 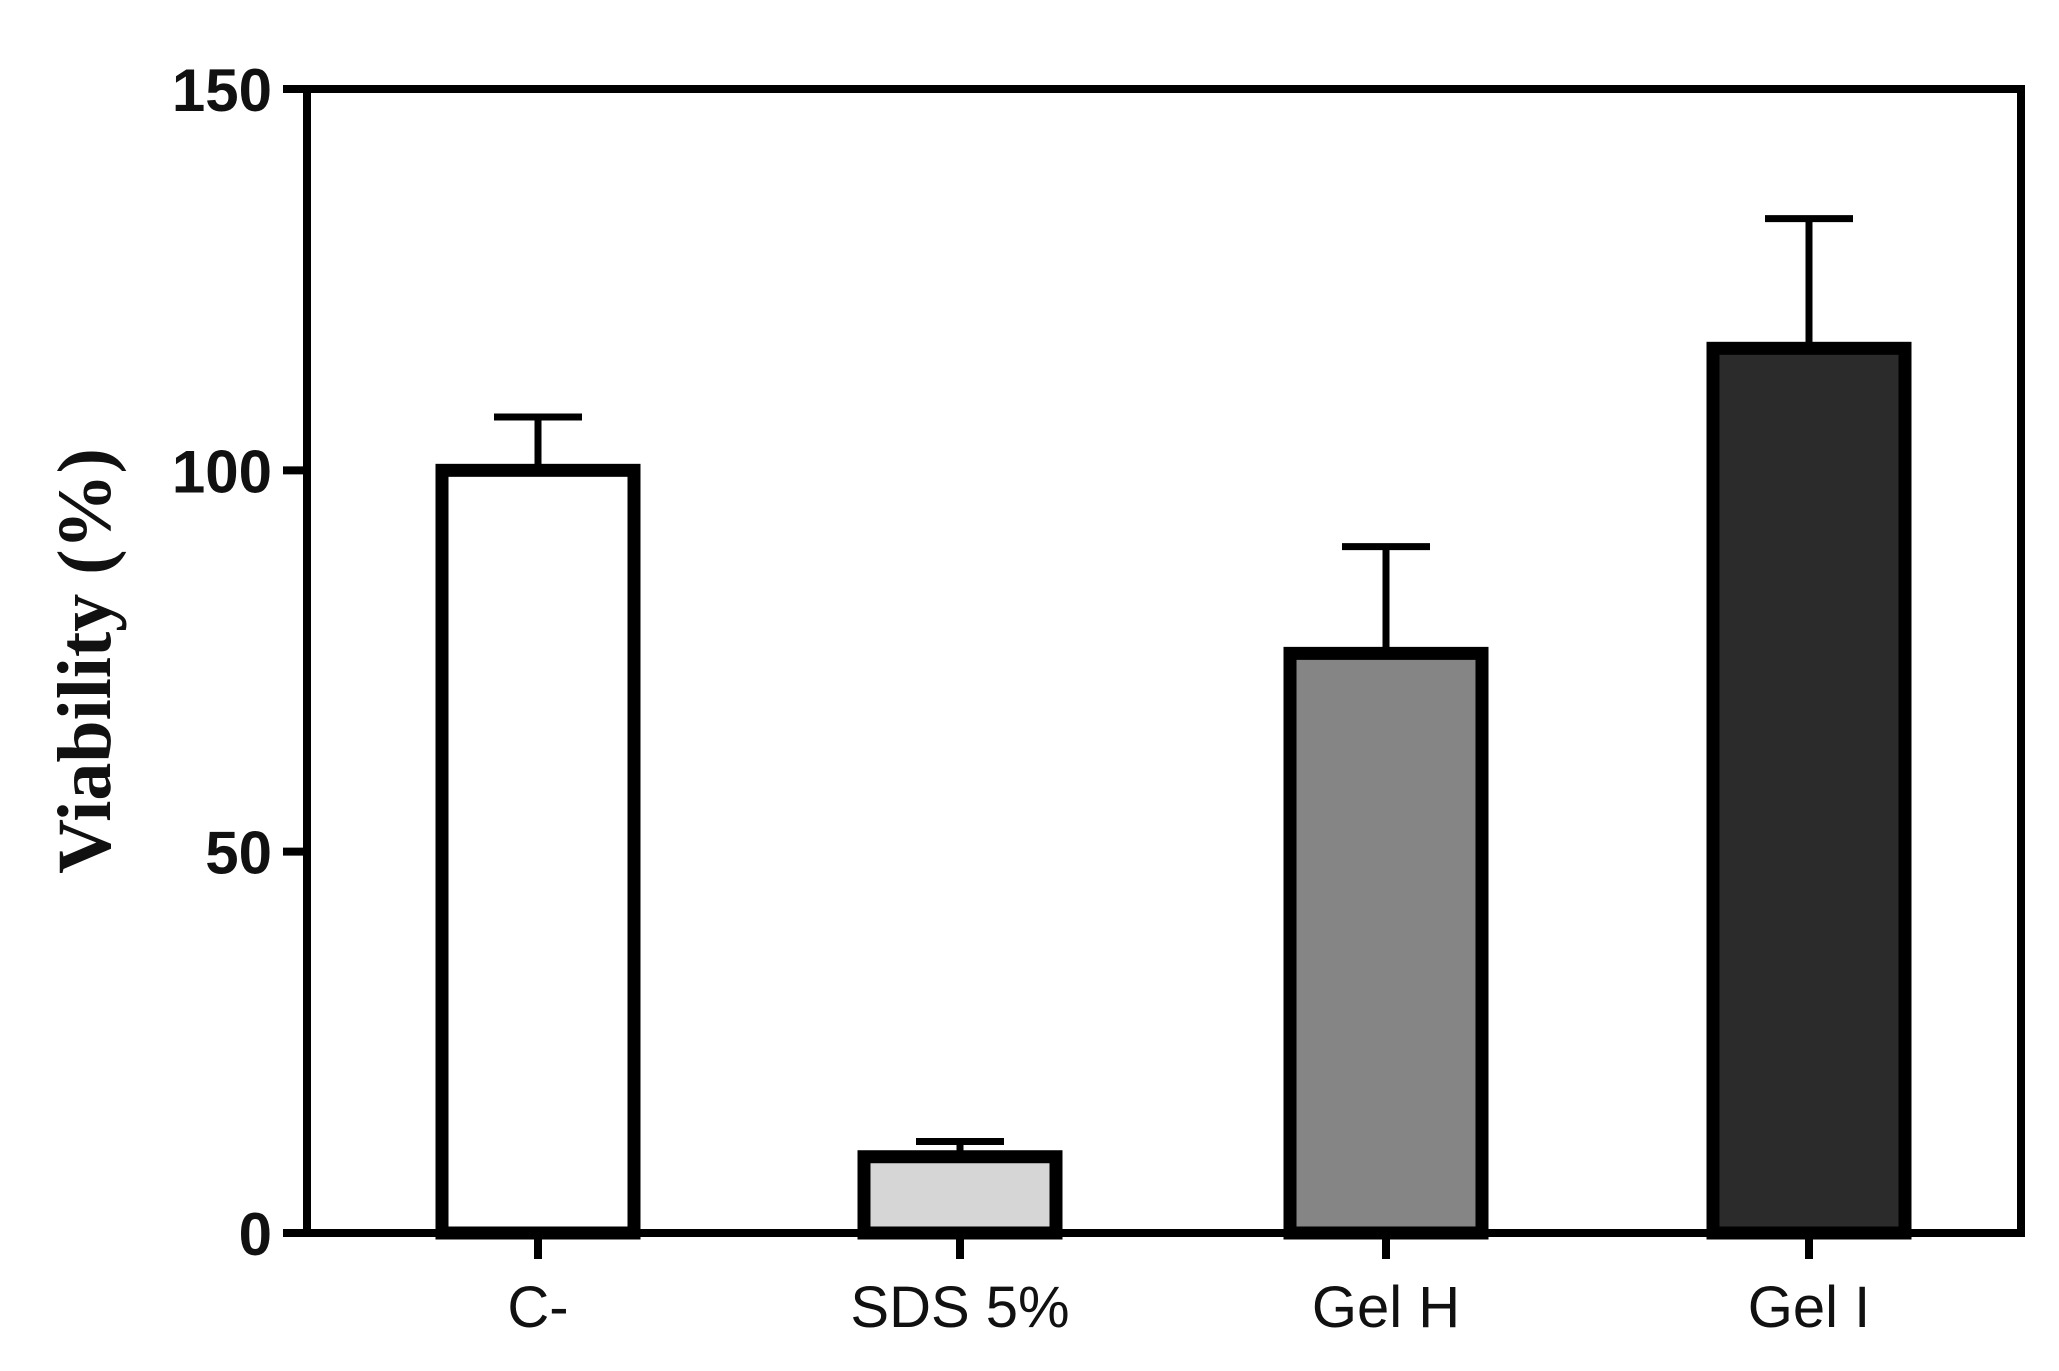 I want to click on x-tick-label: Gel I, so click(x=1809, y=1307).